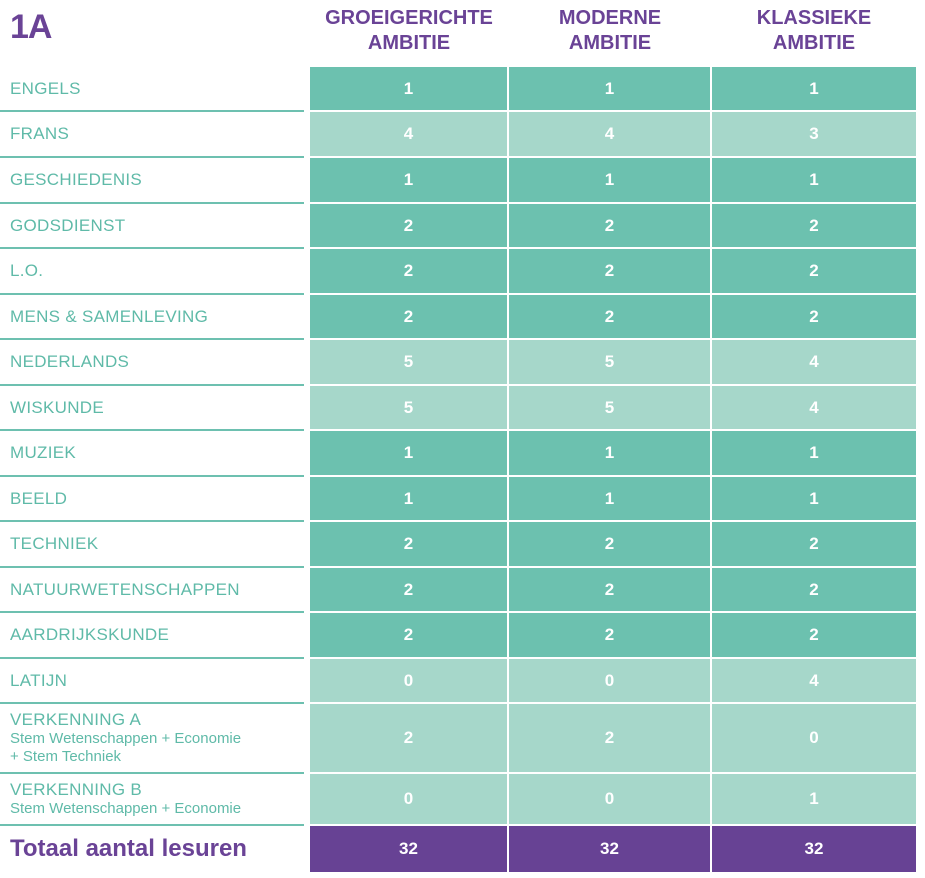 The height and width of the screenshot is (878, 925). I want to click on table-row: AARDRIJKSKUNDE 2 2 2, so click(458, 636).